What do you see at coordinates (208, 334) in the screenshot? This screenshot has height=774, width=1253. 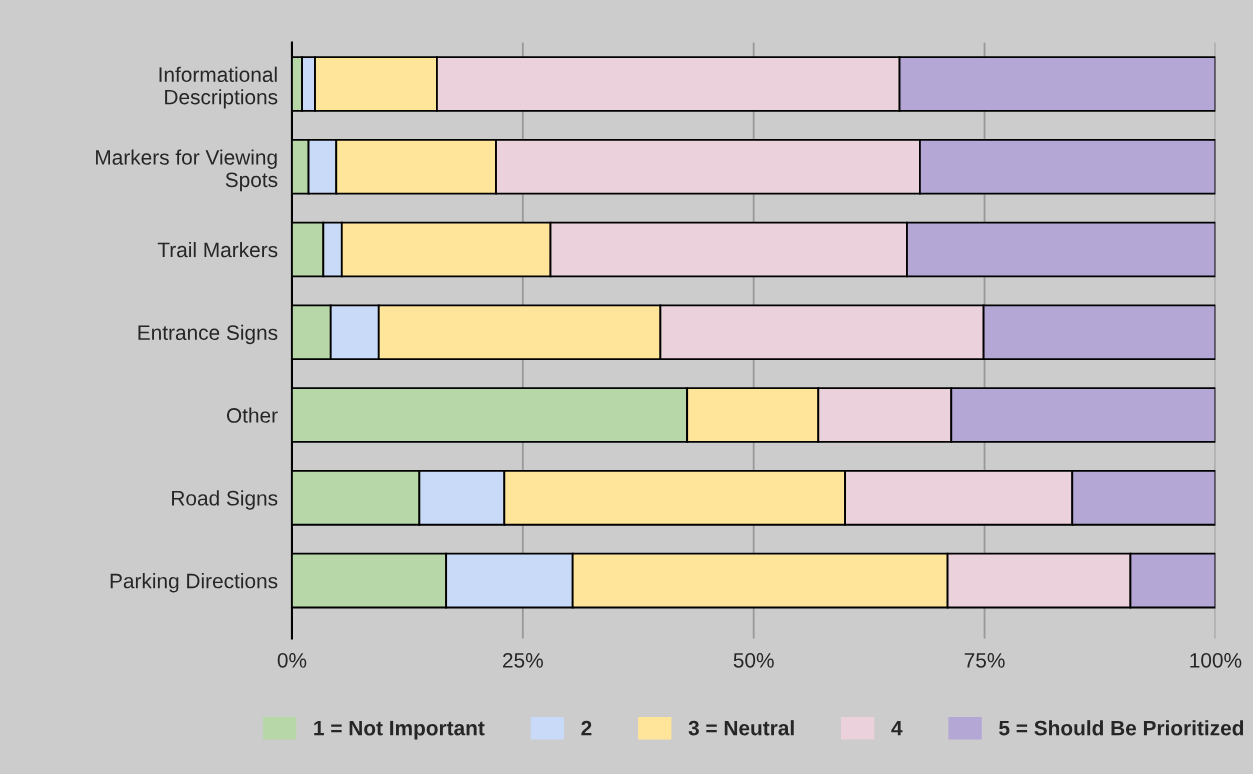 I see `y-tick-label: Entrance Signs` at bounding box center [208, 334].